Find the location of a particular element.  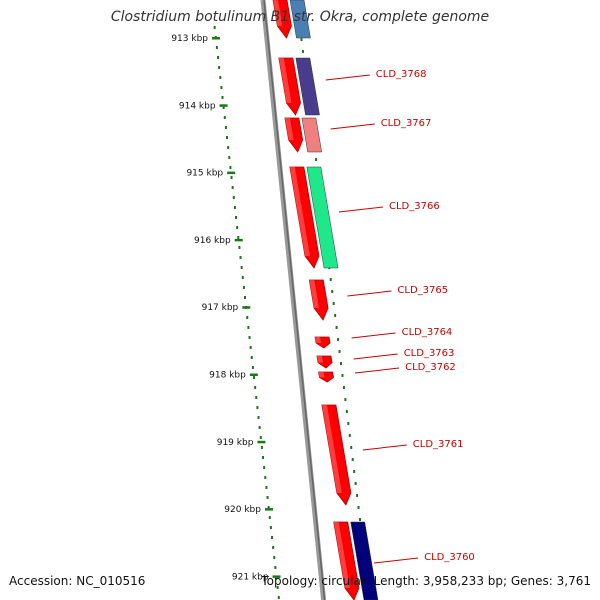

gene-label: CLD_3763 is located at coordinates (429, 353).